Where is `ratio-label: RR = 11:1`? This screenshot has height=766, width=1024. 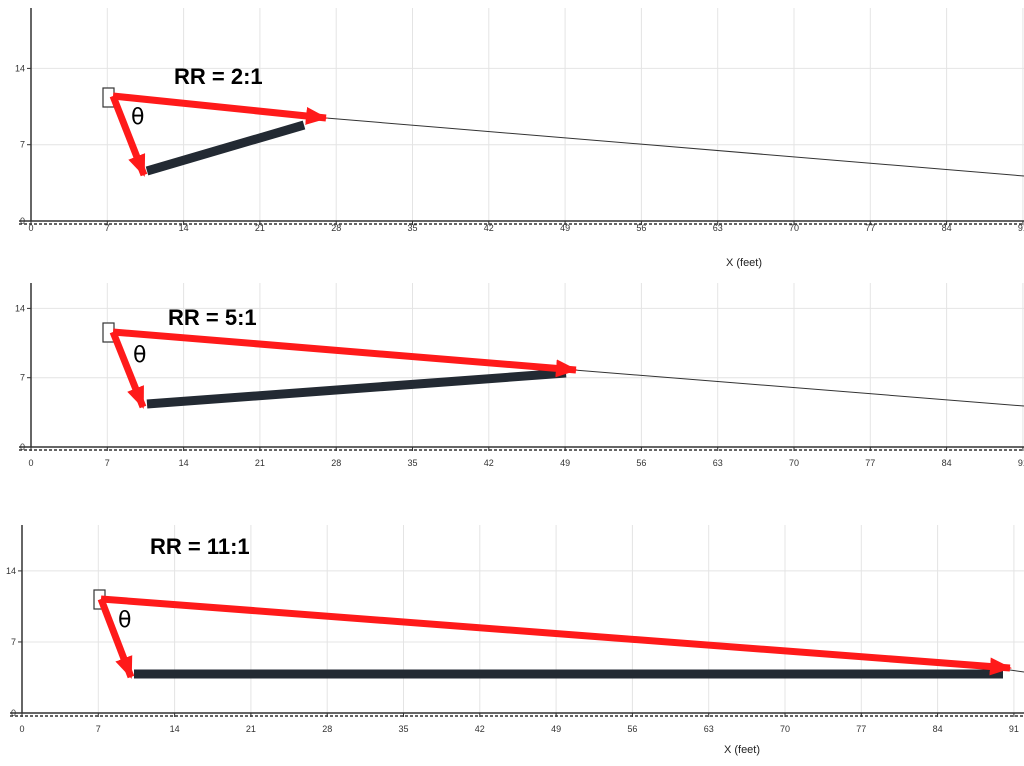 ratio-label: RR = 11:1 is located at coordinates (200, 546).